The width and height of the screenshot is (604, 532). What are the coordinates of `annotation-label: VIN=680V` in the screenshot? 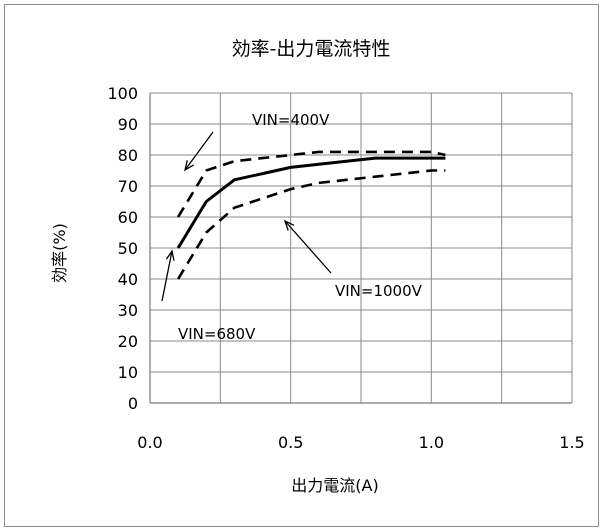 It's located at (217, 334).